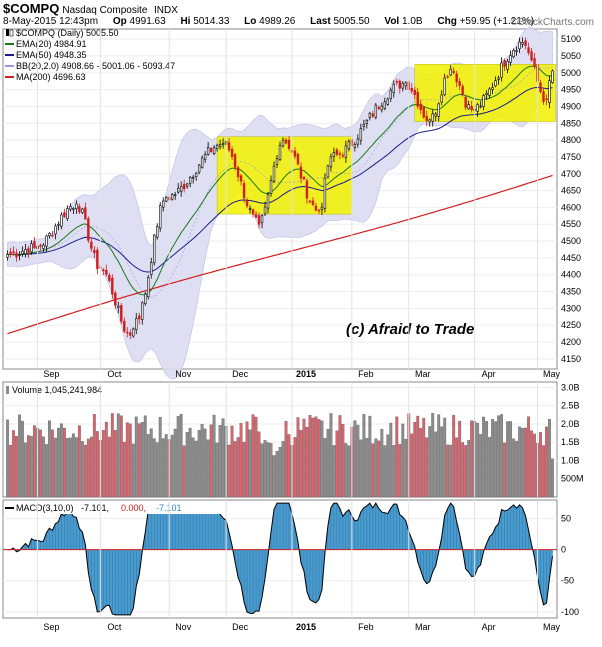 This screenshot has height=647, width=602. What do you see at coordinates (571, 56) in the screenshot?
I see `price-tick-label: 5050` at bounding box center [571, 56].